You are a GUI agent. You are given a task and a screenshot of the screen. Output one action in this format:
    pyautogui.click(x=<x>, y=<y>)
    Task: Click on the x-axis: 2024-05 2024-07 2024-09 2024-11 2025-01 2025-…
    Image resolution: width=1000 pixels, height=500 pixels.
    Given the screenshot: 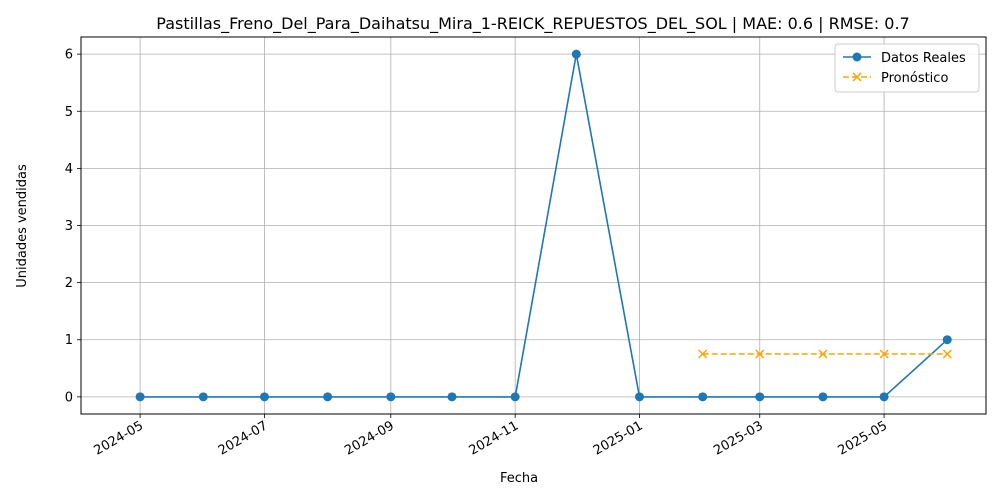 What is the action you would take?
    pyautogui.click(x=491, y=436)
    